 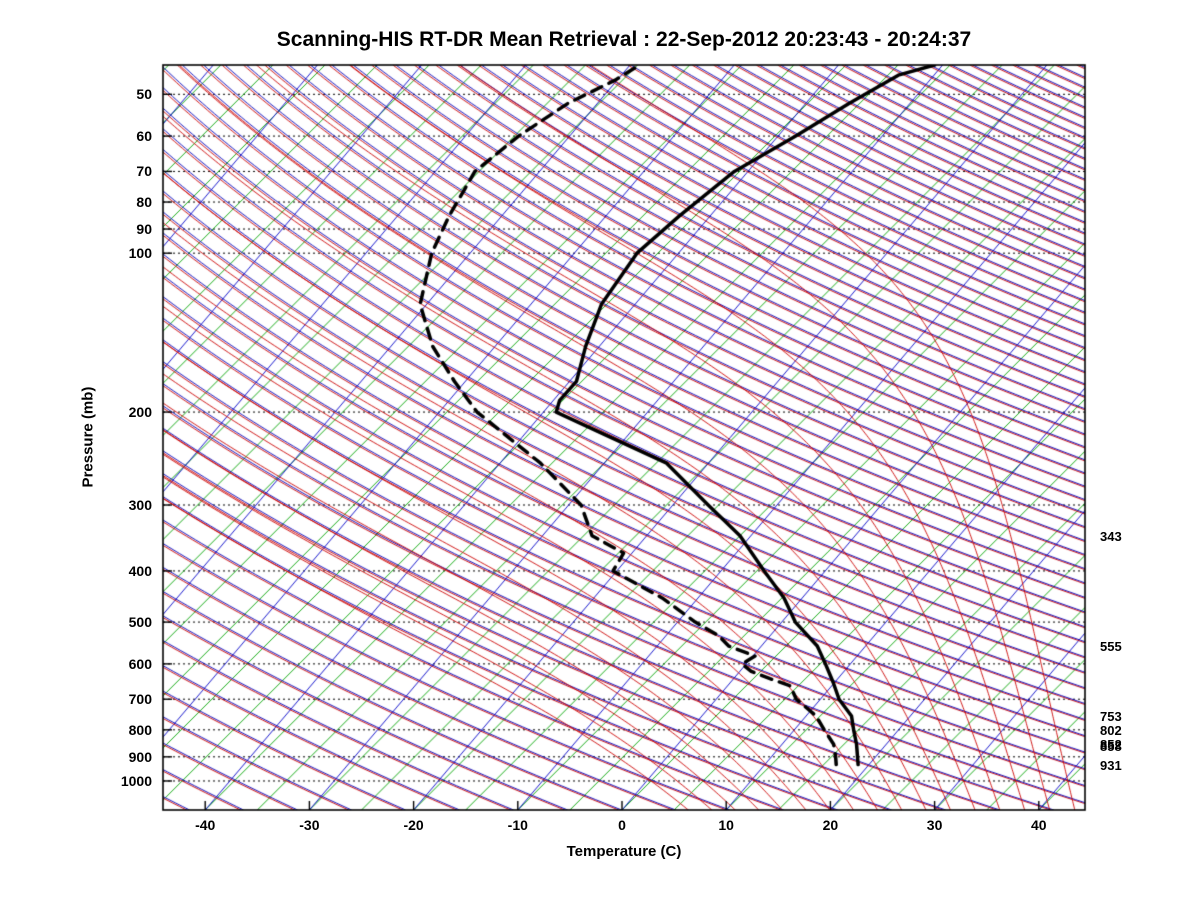 I want to click on pressure-tick-label: 700, so click(x=140, y=699).